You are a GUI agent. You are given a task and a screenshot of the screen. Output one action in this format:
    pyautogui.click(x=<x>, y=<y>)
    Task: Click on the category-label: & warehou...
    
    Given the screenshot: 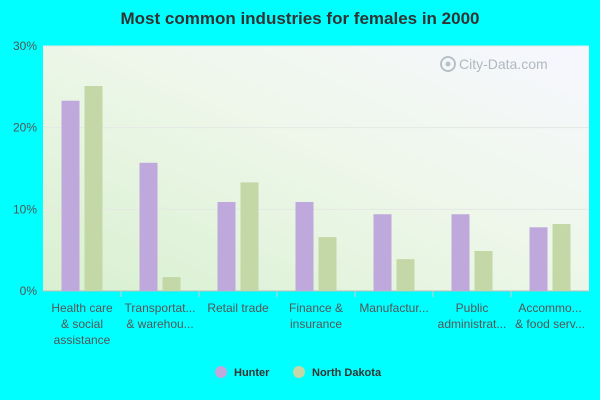 What is the action you would take?
    pyautogui.click(x=159, y=324)
    